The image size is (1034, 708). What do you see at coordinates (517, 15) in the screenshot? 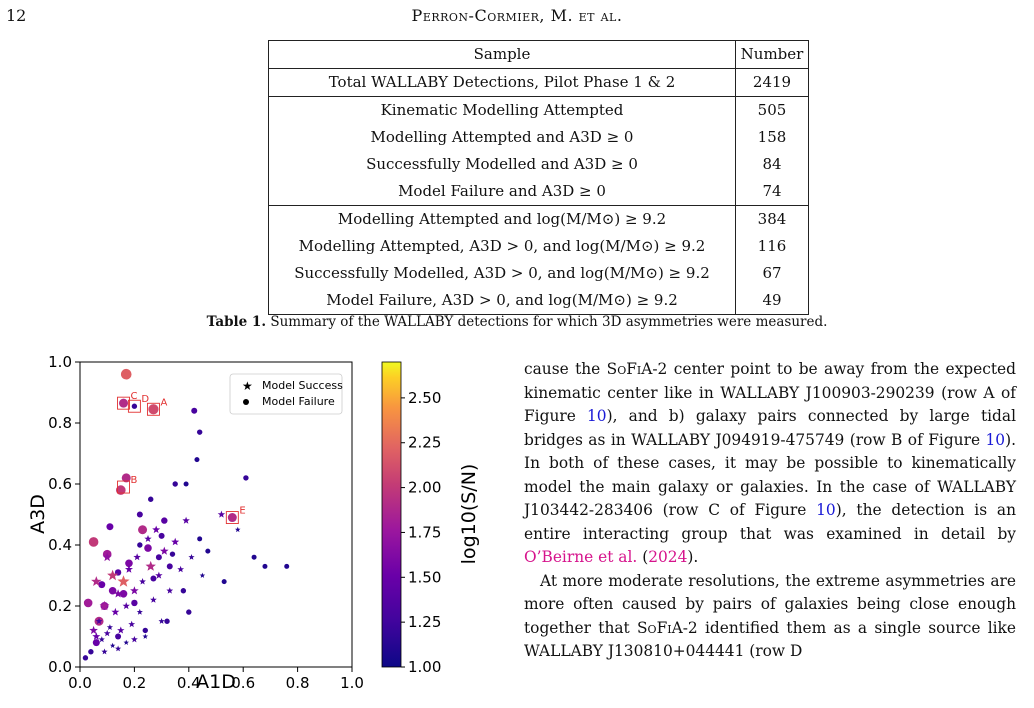
I see `running-title: Perron-Cormier, M. et al.` at bounding box center [517, 15].